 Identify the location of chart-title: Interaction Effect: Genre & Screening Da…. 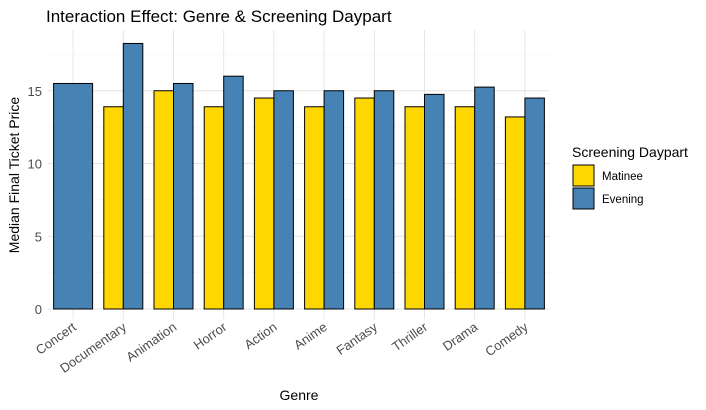
(219, 16).